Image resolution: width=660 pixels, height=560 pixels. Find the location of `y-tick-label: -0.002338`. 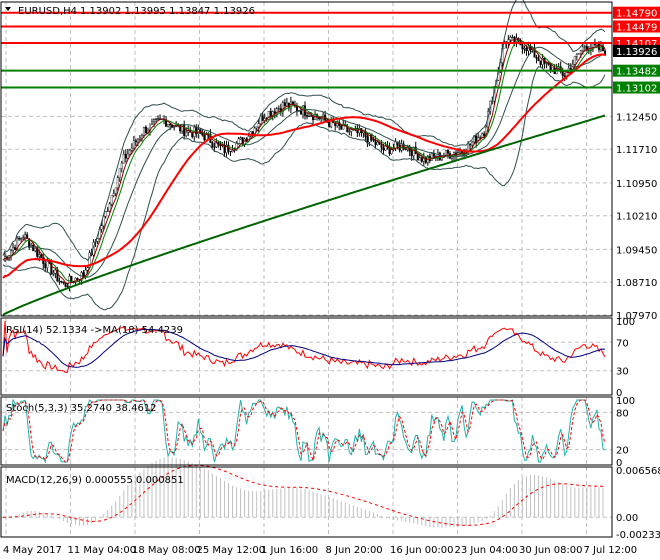

y-tick-label: -0.002338 is located at coordinates (638, 535).